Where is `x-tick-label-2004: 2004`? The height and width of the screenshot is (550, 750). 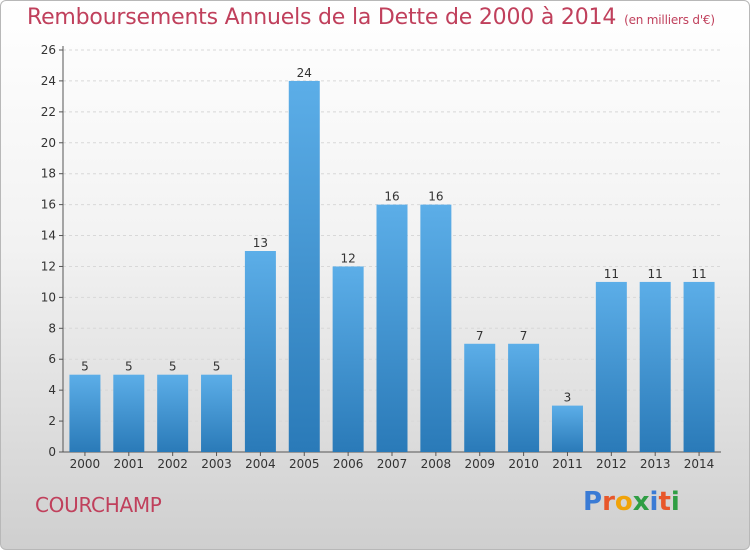
x-tick-label-2004: 2004 is located at coordinates (260, 464).